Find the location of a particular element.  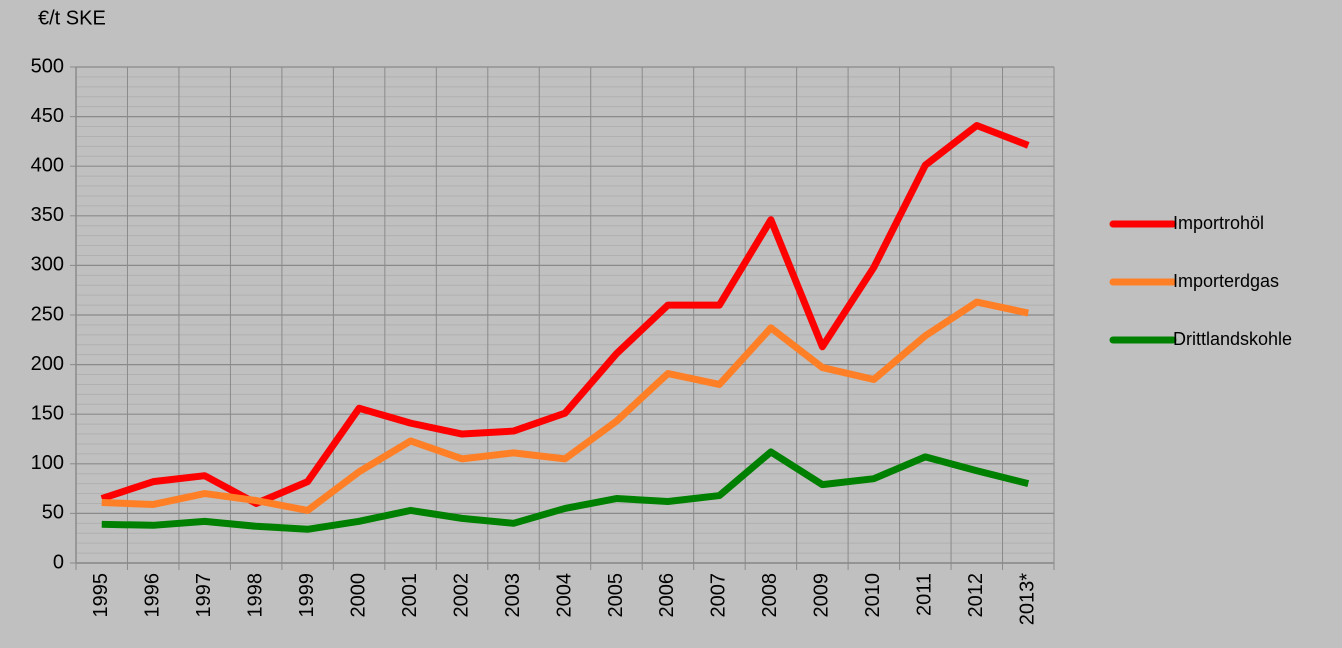

legend-label: Importerdgas is located at coordinates (1226, 281).